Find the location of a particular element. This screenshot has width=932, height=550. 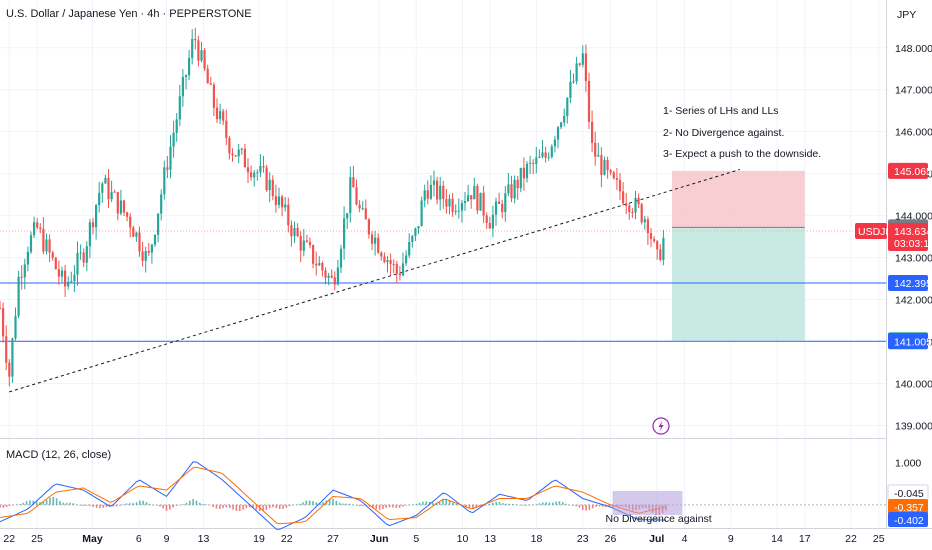

price-tick-label: 139.000 is located at coordinates (913, 426).